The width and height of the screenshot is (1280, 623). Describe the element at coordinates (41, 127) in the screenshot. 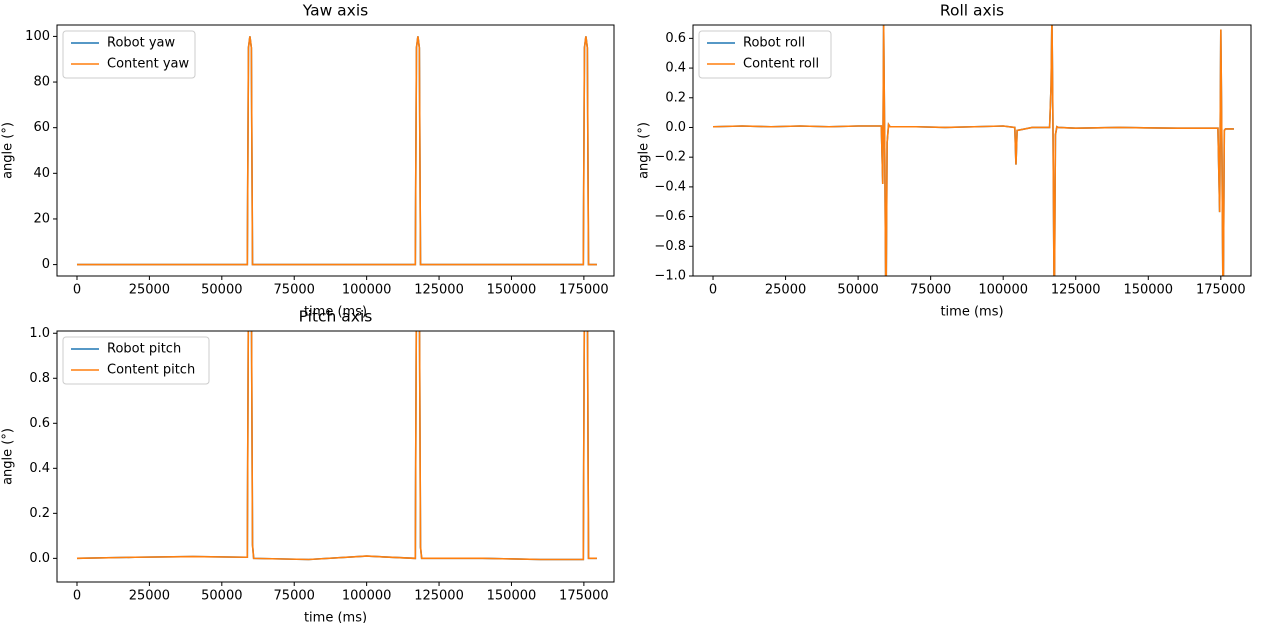

I see `y-tick-label: 60` at that location.